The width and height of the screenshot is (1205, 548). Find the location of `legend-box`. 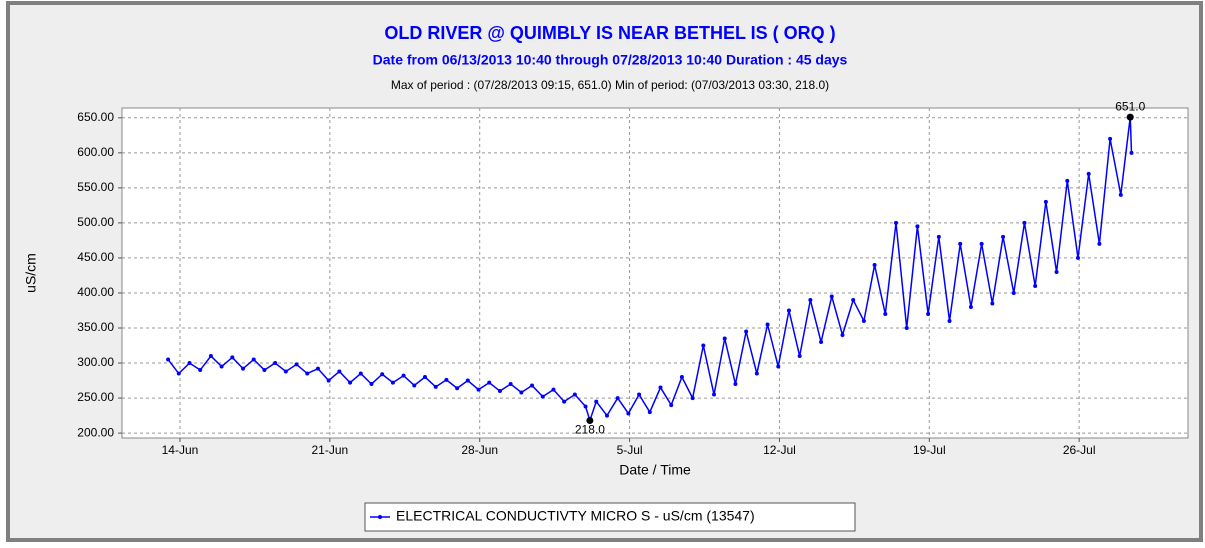

legend-box is located at coordinates (610, 517).